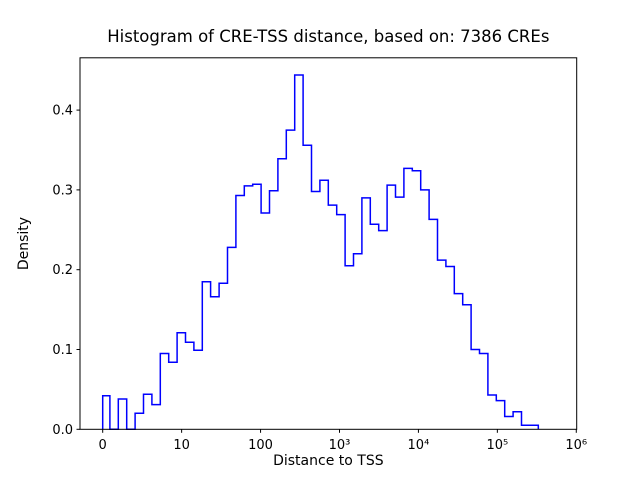  Describe the element at coordinates (62, 111) in the screenshot. I see `y-tick-label: 0.4` at that location.